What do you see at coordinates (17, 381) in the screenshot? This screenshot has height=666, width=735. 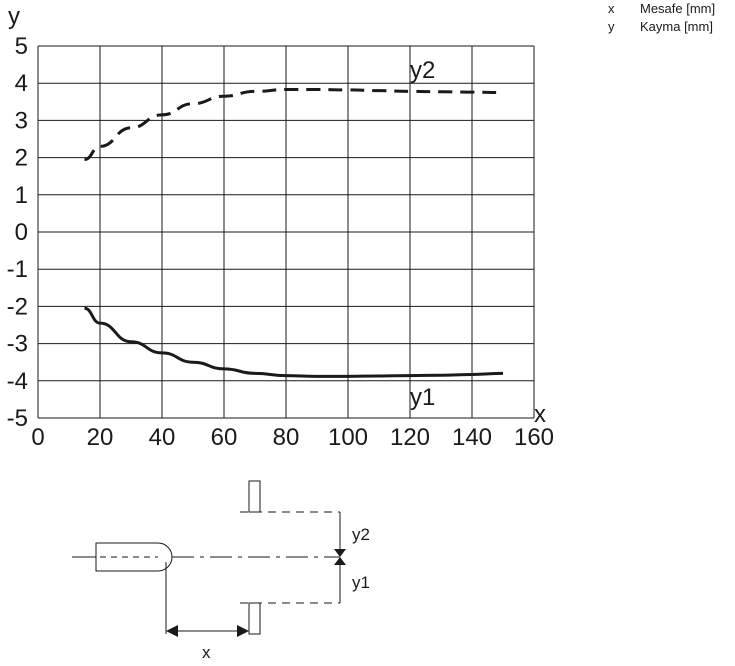 I see `y-tick-label: -4` at bounding box center [17, 381].